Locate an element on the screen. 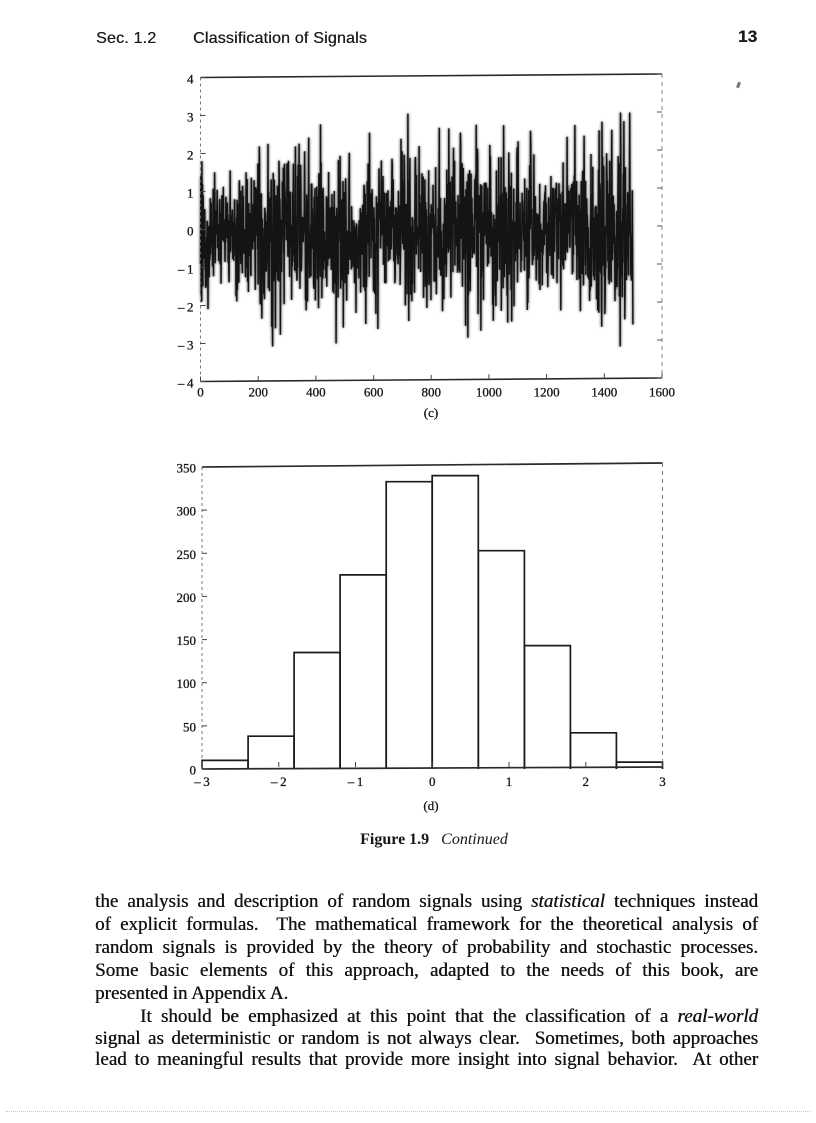 This screenshot has height=1123, width=816. svg-text: 4 is located at coordinates (190, 79).